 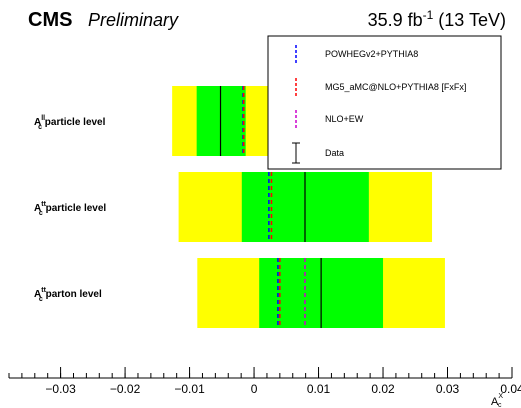 What do you see at coordinates (254, 389) in the screenshot?
I see `tick-label: 0` at bounding box center [254, 389].